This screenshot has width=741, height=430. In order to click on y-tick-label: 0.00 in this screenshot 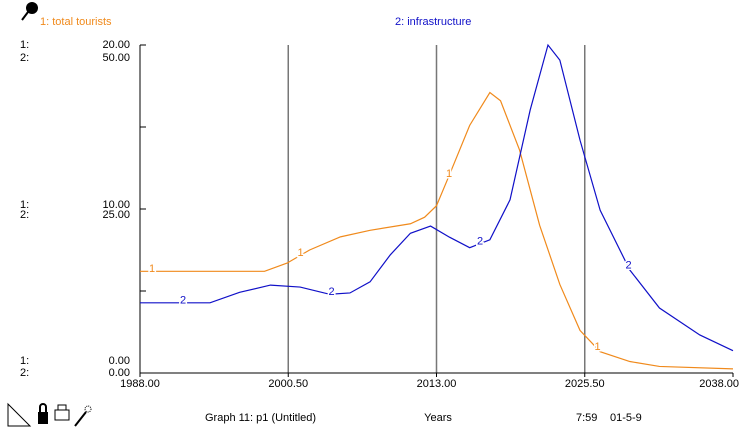, I will do `click(119, 361)`.